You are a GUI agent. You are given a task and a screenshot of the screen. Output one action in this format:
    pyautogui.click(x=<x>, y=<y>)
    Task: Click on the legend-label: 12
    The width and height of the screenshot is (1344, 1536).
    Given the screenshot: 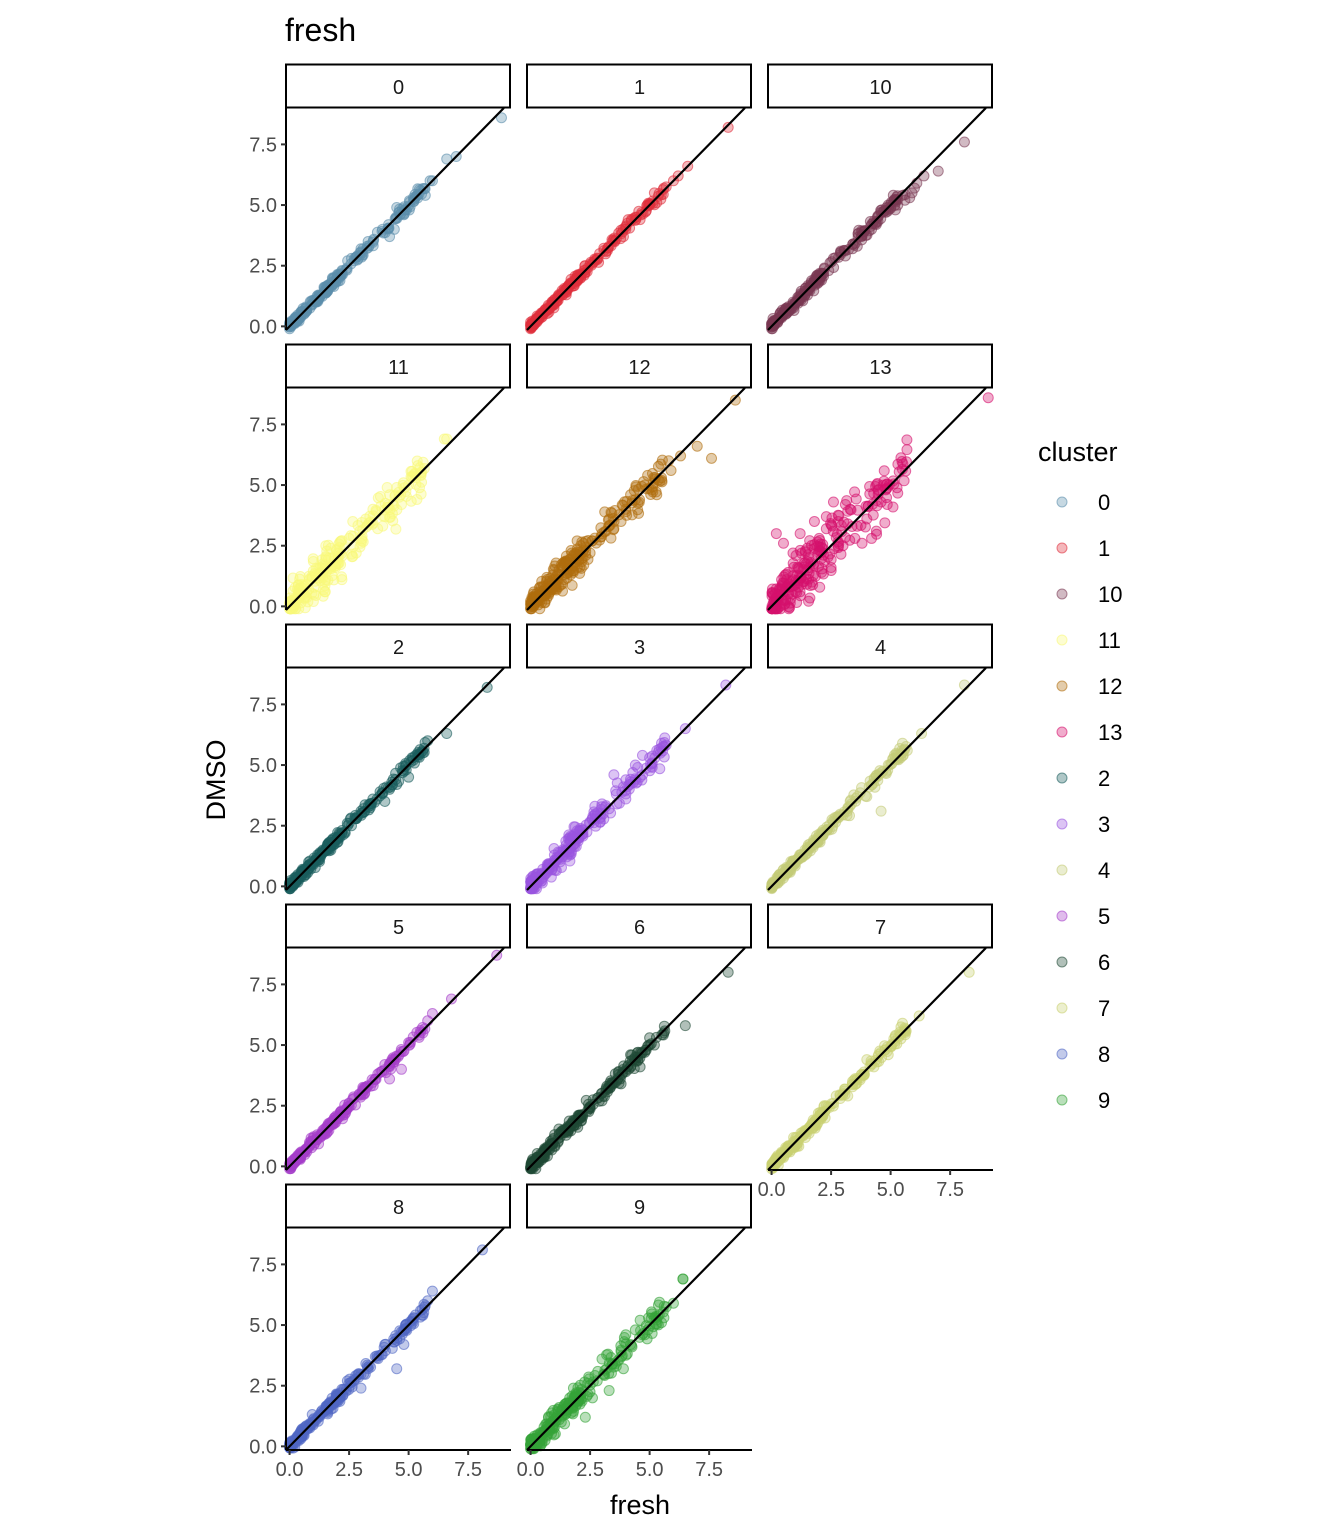 What is the action you would take?
    pyautogui.click(x=1110, y=686)
    